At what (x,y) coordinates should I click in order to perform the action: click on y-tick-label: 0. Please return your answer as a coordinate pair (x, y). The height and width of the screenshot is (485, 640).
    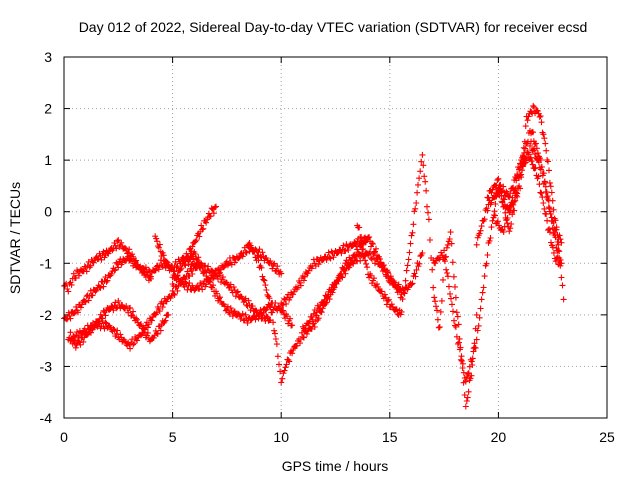
    Looking at the image, I should click on (48, 212).